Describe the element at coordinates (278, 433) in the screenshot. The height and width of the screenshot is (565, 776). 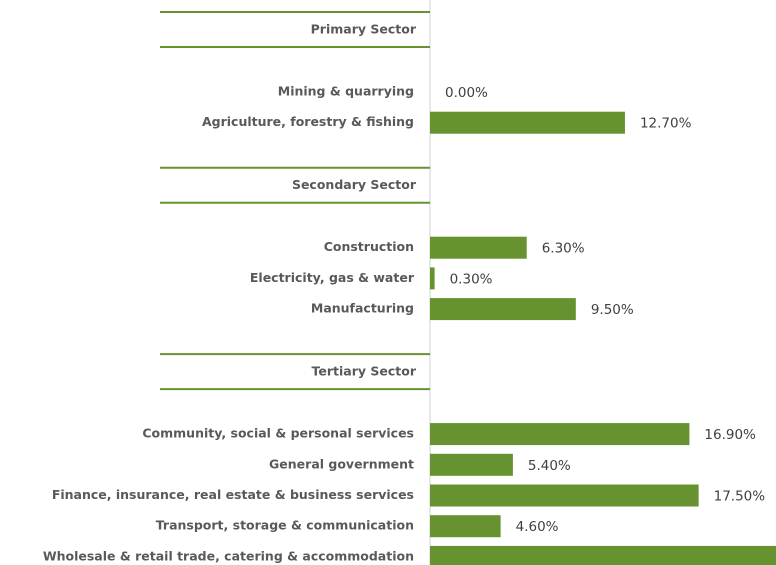
I see `category-label: Community, social & personal services` at that location.